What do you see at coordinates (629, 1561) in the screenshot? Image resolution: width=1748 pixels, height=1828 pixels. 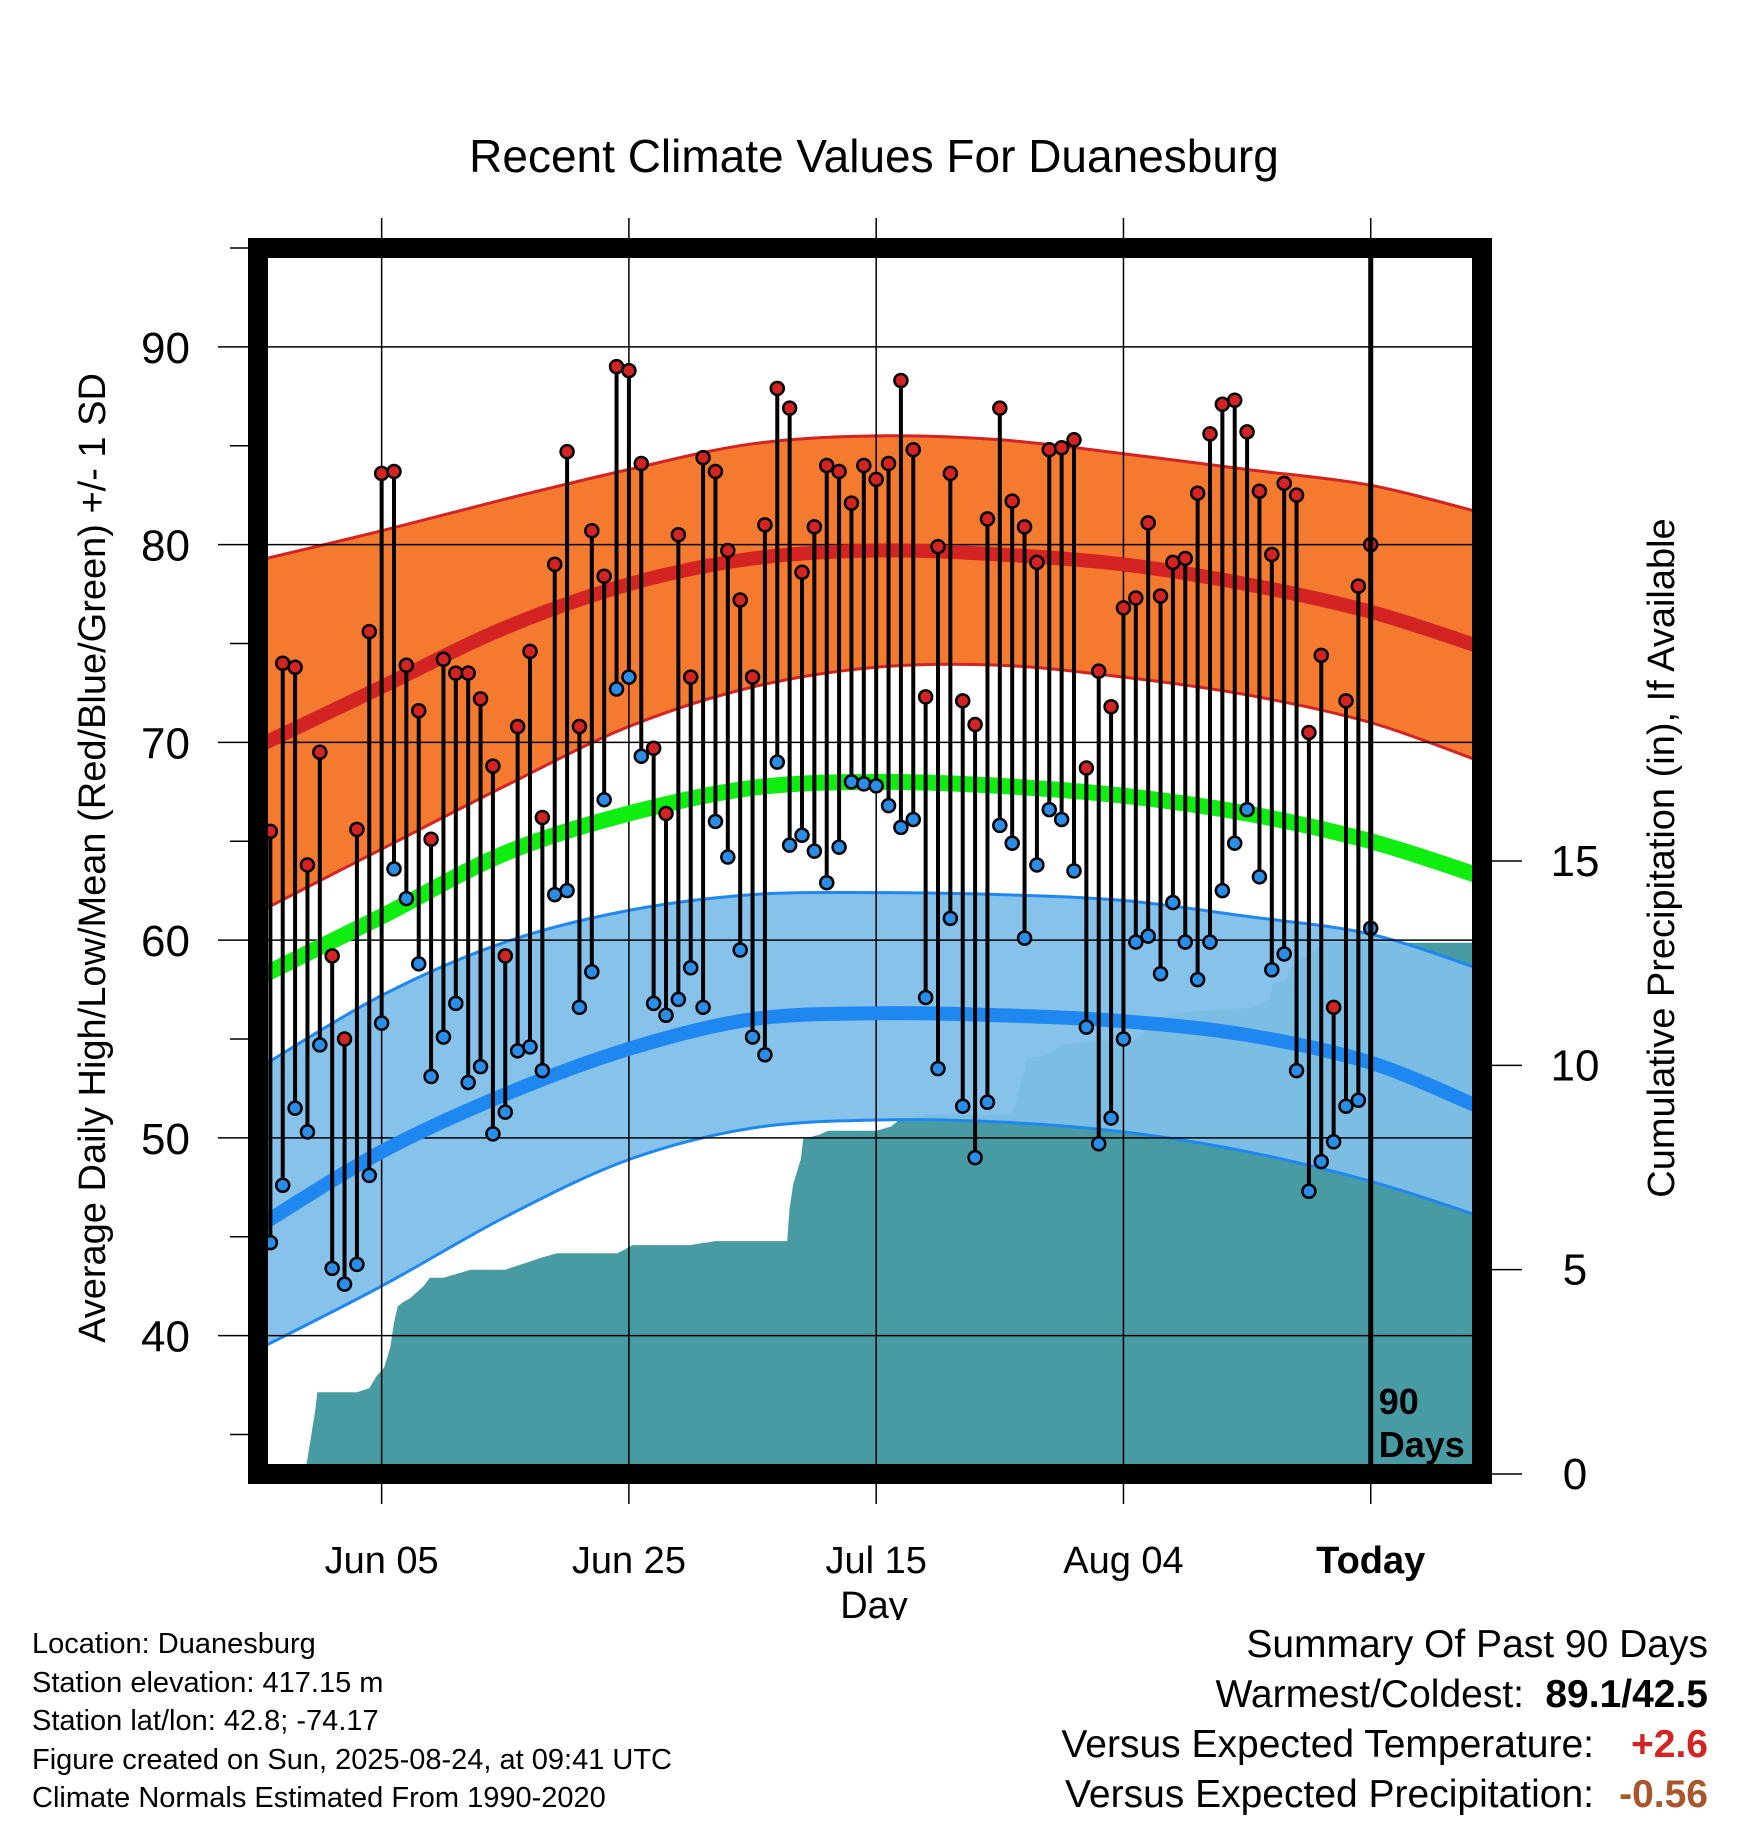 I see `x-tick-label: Jun 25` at bounding box center [629, 1561].